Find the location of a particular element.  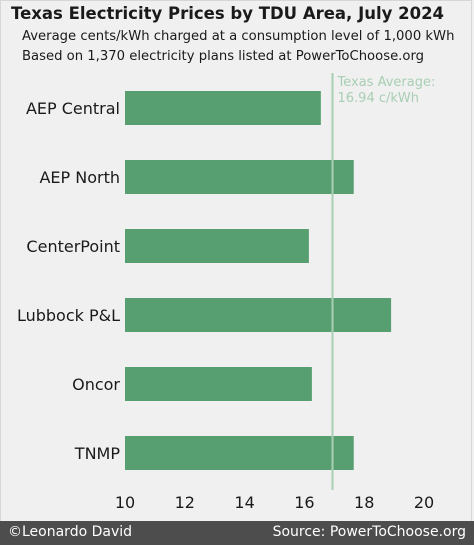

average-label-line-1: 16.94 c/kWh is located at coordinates (379, 98).